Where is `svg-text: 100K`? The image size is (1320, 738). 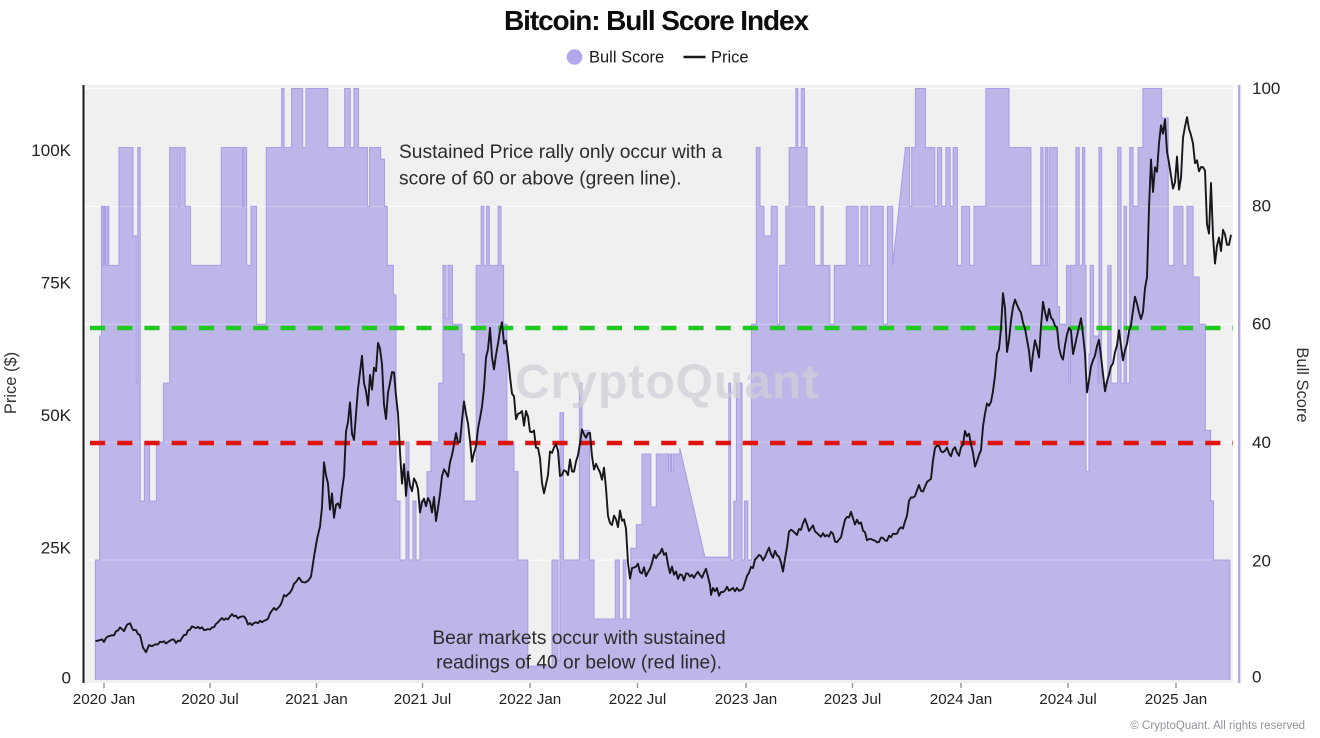 svg-text: 100K is located at coordinates (51, 150).